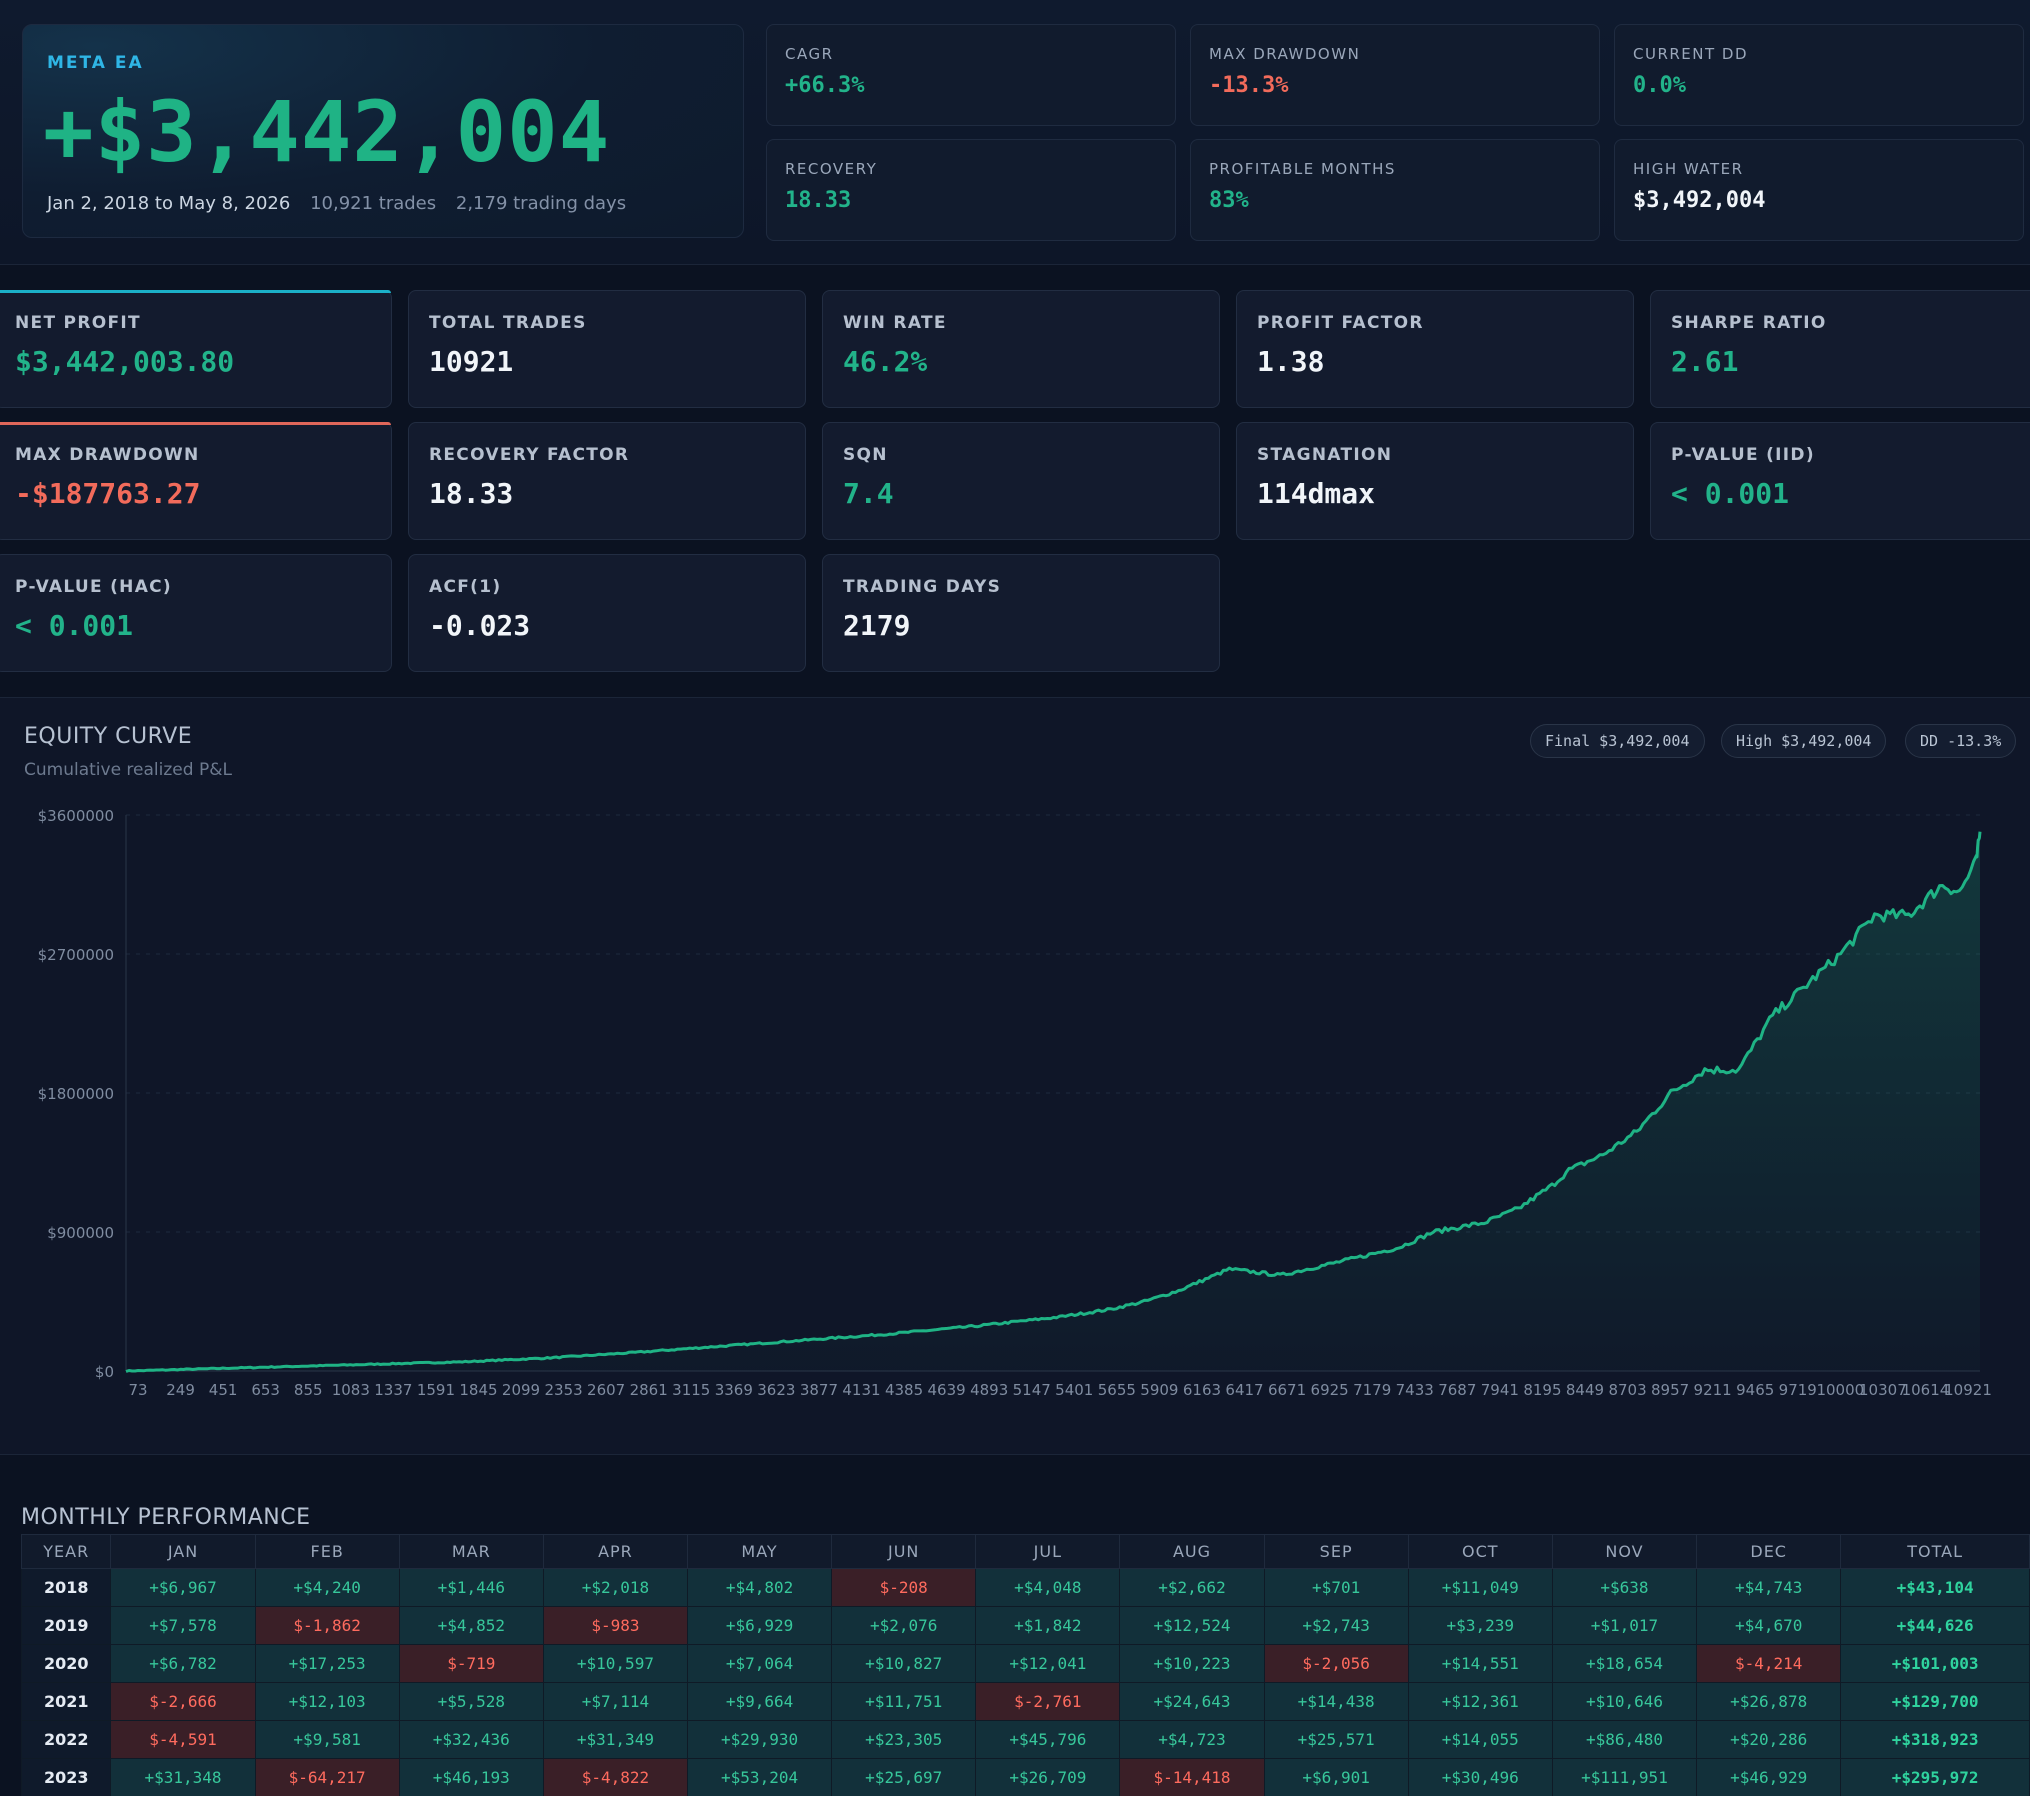 This screenshot has height=1796, width=2030. I want to click on x-tick-label: 7941, so click(1500, 1390).